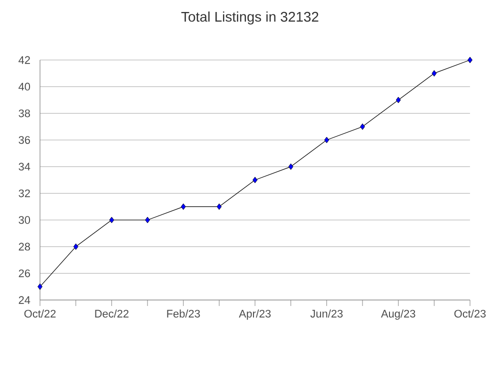  What do you see at coordinates (24, 113) in the screenshot?
I see `y-tick-label: 38` at bounding box center [24, 113].